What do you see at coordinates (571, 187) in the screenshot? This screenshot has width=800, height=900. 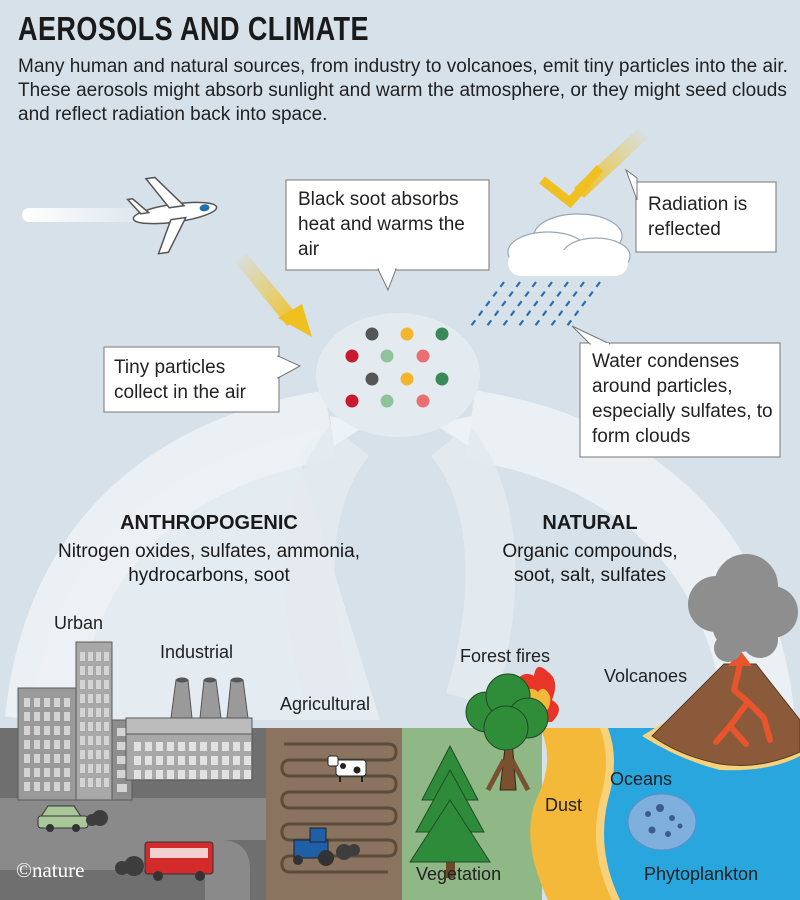 I see `reflected-arrow` at bounding box center [571, 187].